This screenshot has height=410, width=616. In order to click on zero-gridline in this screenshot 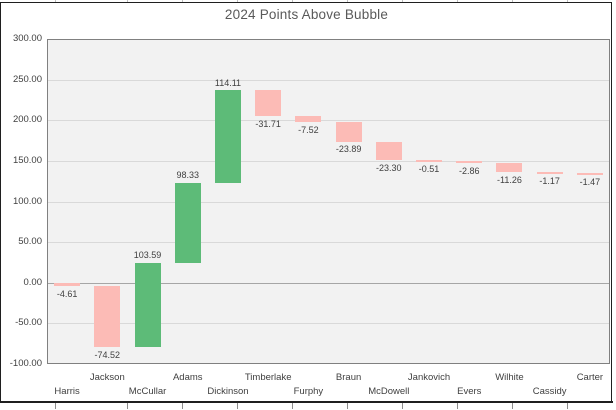, I will do `click(328, 283)`.